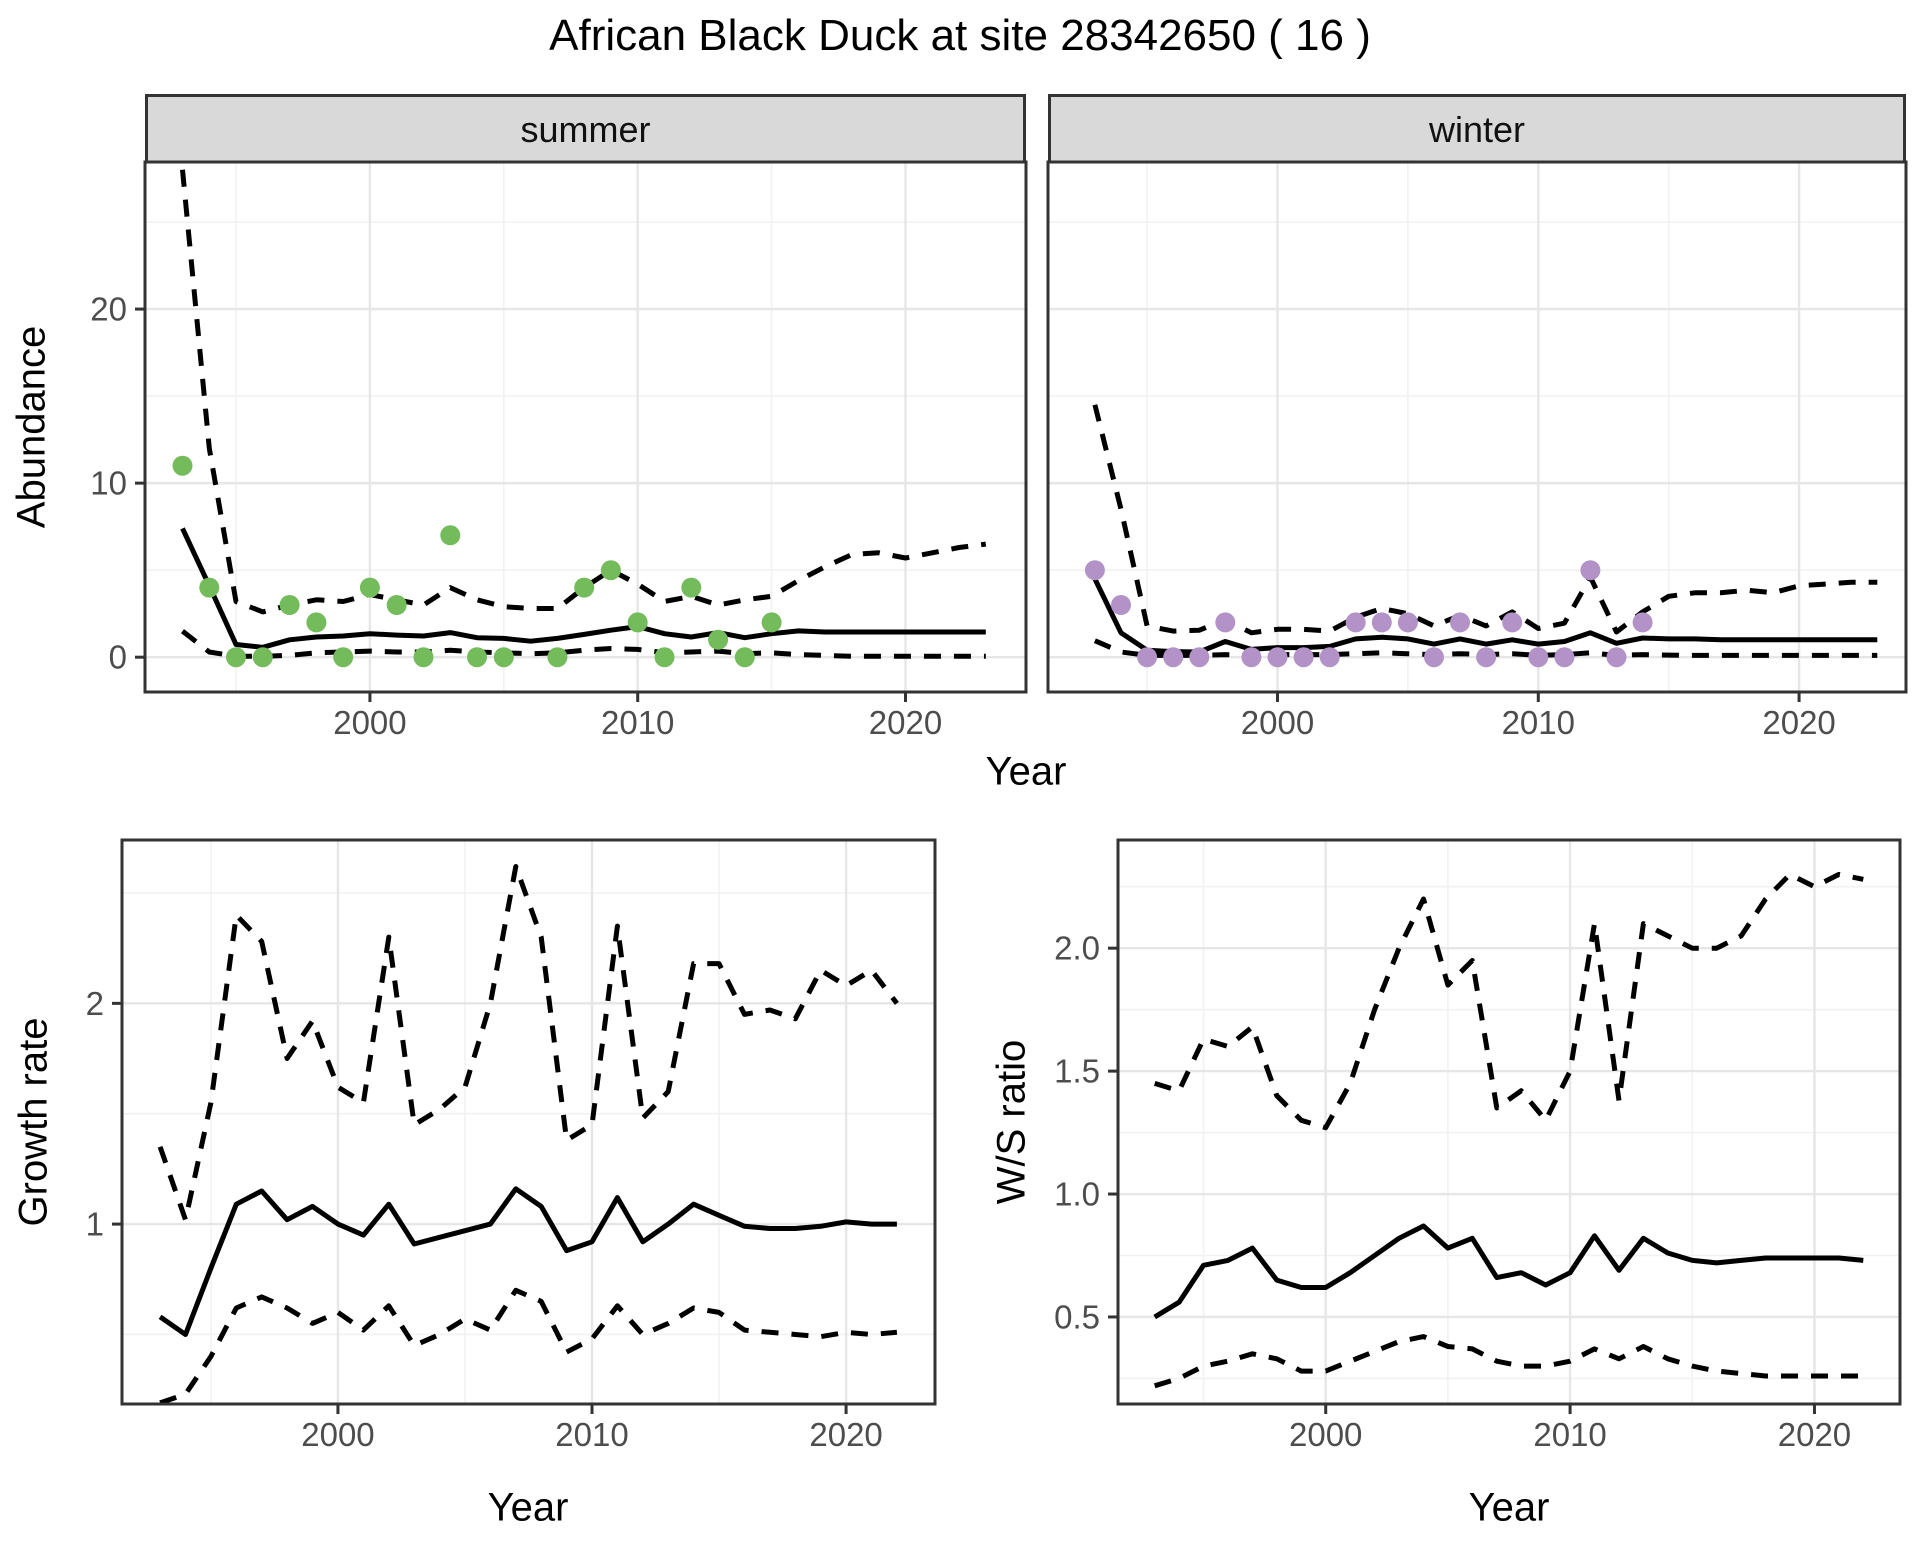 The width and height of the screenshot is (1920, 1560). Describe the element at coordinates (1077, 1317) in the screenshot. I see `y-tick-label: 0.5` at that location.